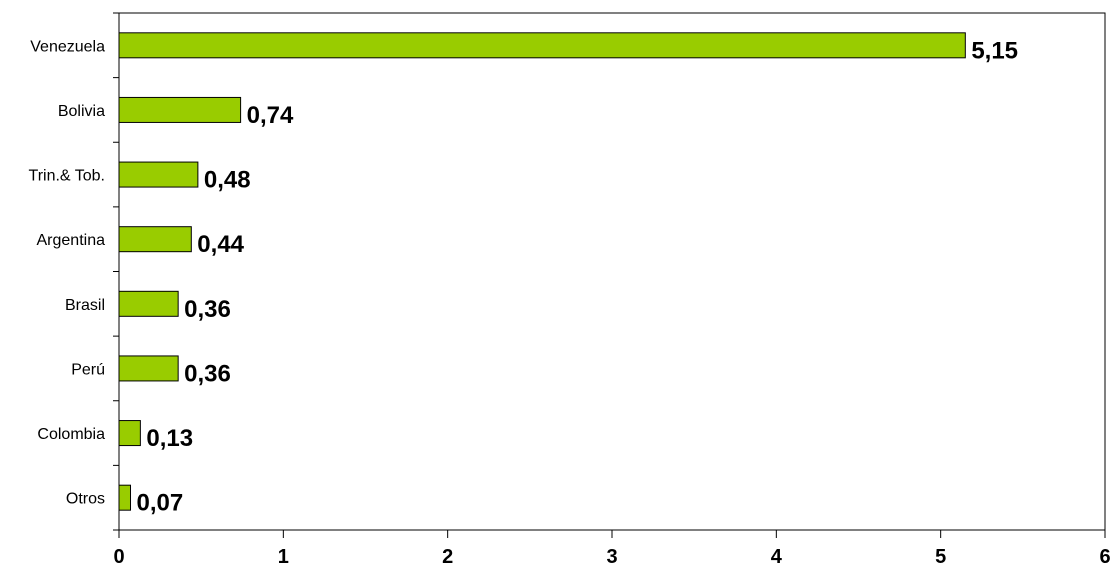 The height and width of the screenshot is (580, 1117). What do you see at coordinates (71, 240) in the screenshot?
I see `category-label: Argentina` at bounding box center [71, 240].